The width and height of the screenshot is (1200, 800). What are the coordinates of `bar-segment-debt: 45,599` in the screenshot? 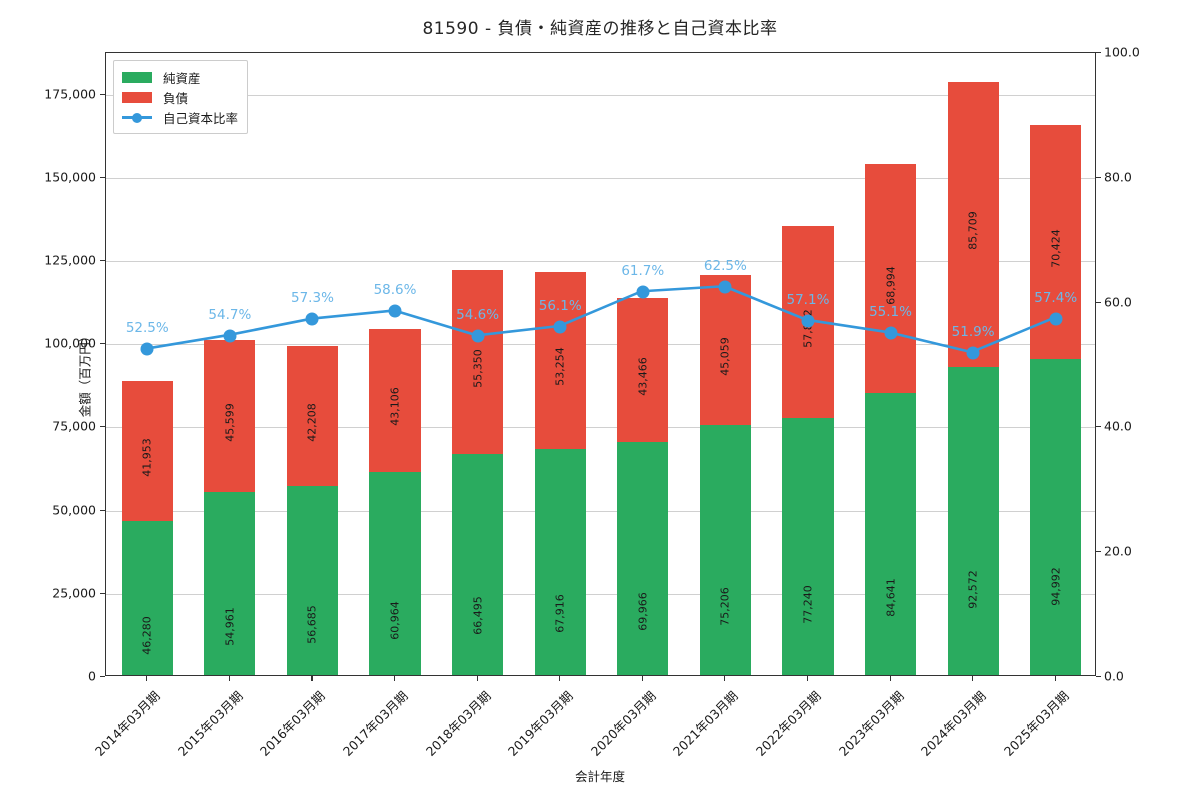 It's located at (230, 416).